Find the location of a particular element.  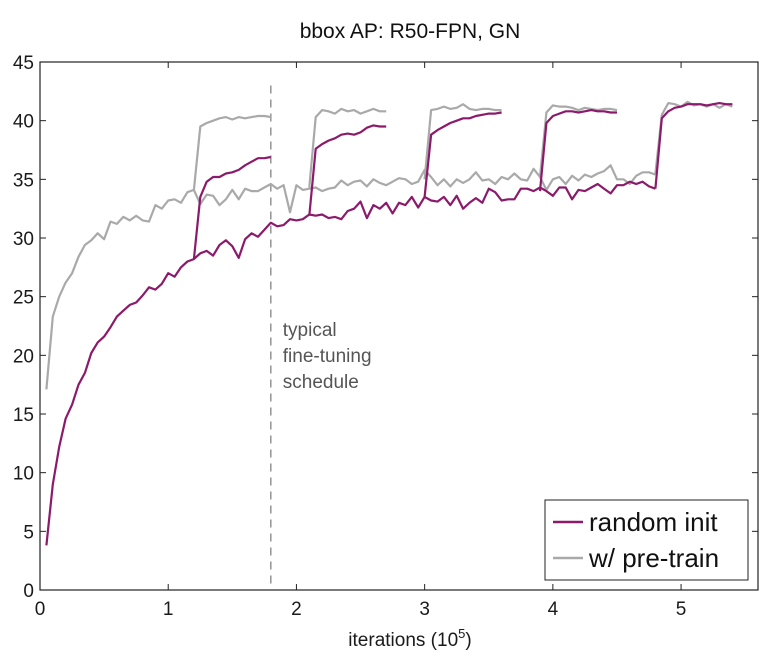

x-axis-label-base: iterations (10 is located at coordinates (403, 640).